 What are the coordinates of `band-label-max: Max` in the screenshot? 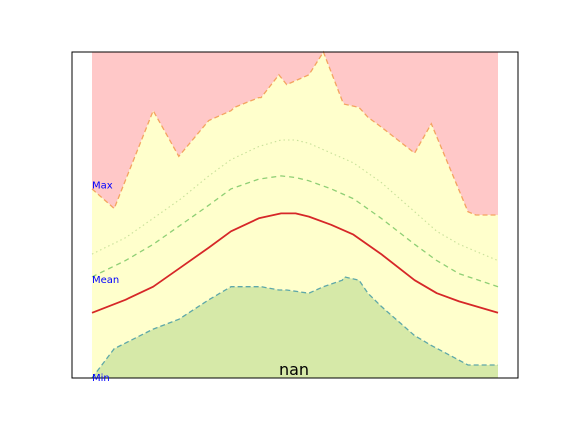 It's located at (102, 186).